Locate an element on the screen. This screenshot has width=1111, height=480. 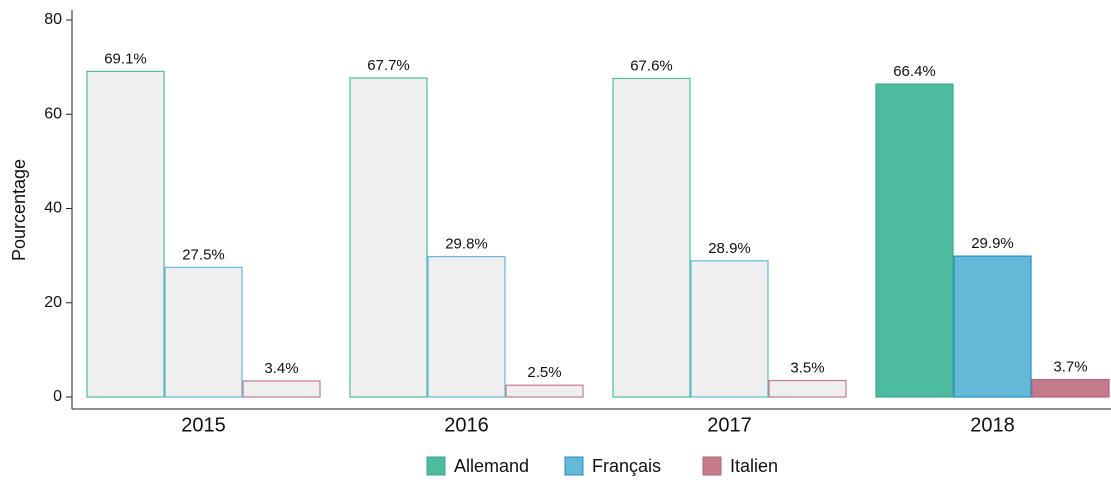
value-label: 2.5% is located at coordinates (544, 372).